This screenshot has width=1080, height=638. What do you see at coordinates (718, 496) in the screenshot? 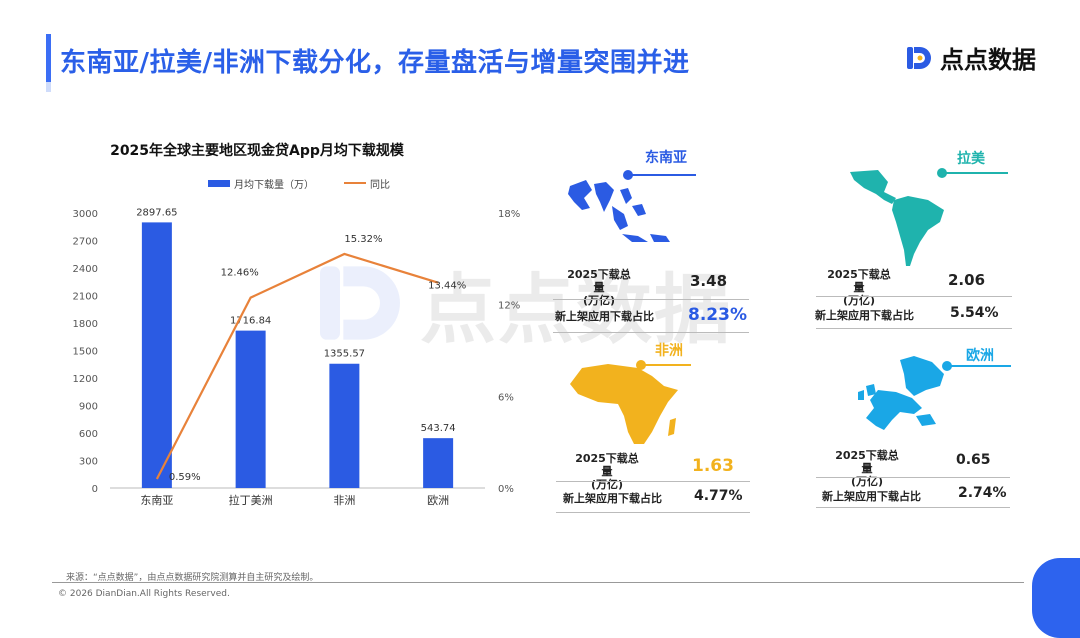
I see `africa-share-value: 4.77%` at bounding box center [718, 496].